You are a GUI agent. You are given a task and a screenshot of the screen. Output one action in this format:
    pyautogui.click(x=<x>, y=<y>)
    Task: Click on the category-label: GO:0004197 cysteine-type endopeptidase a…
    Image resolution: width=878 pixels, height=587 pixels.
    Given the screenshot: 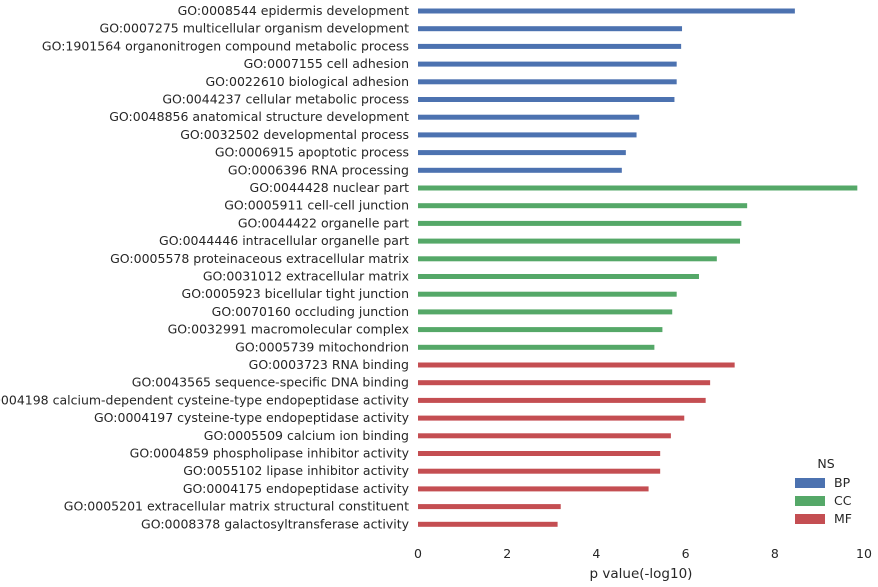 What is the action you would take?
    pyautogui.click(x=252, y=417)
    